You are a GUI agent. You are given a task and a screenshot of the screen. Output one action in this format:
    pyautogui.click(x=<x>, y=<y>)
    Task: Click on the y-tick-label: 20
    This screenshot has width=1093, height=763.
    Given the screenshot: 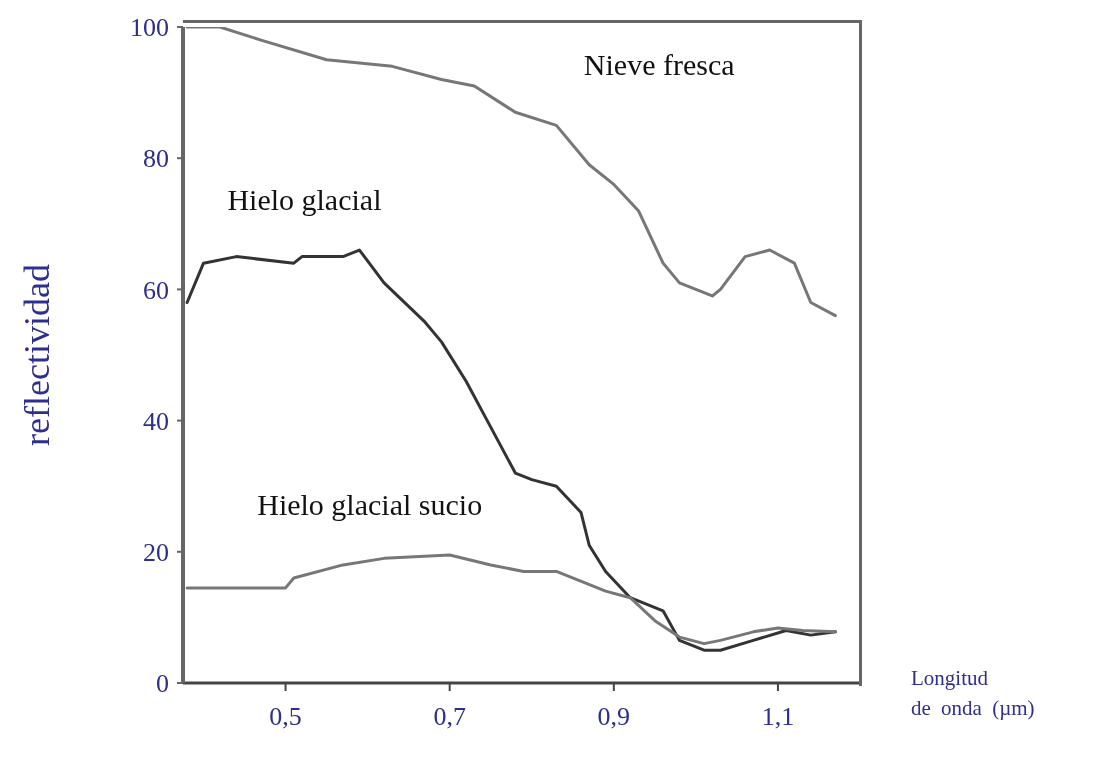 What is the action you would take?
    pyautogui.click(x=156, y=553)
    